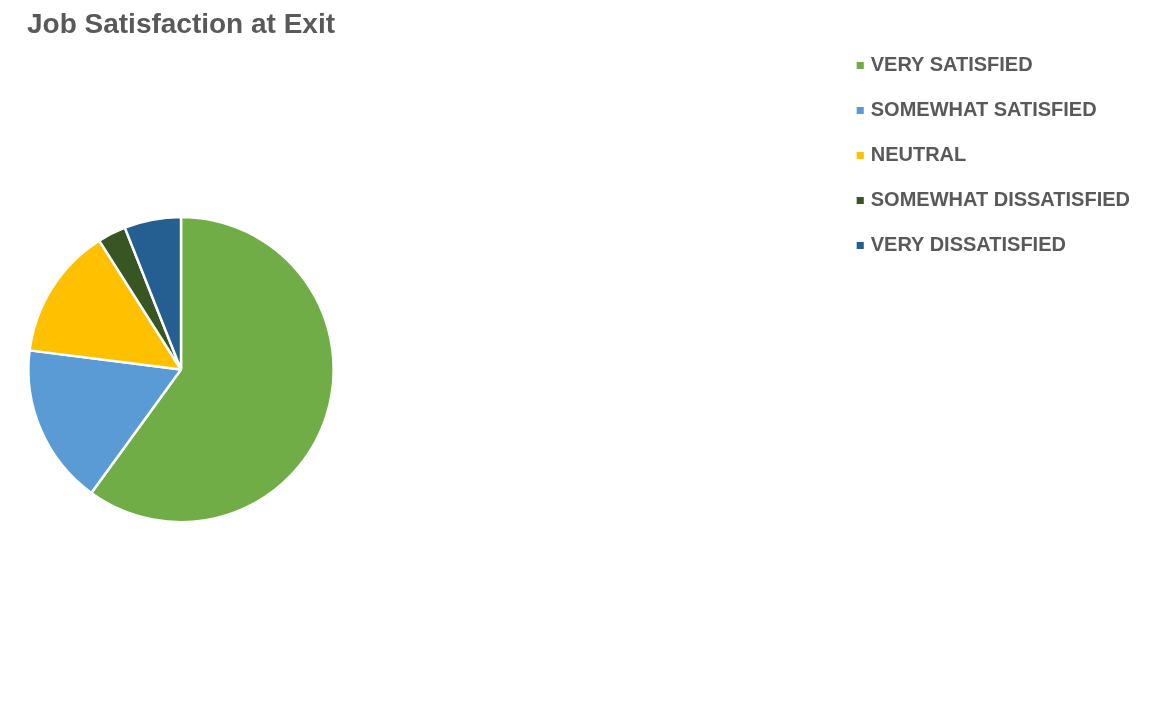 The width and height of the screenshot is (1159, 711). I want to click on legend-label: SOMEWHAT SATISFIED, so click(983, 109).